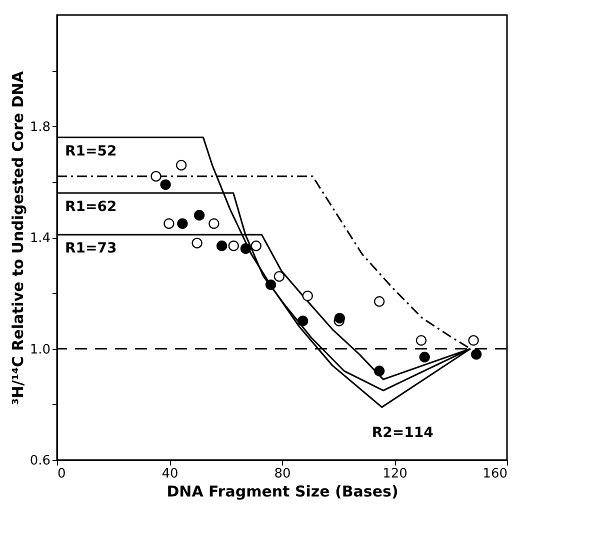 The height and width of the screenshot is (535, 597). What do you see at coordinates (17, 237) in the screenshot?
I see `y-axis-title: ³H/¹⁴C Relative to Undigested Core DNA` at bounding box center [17, 237].